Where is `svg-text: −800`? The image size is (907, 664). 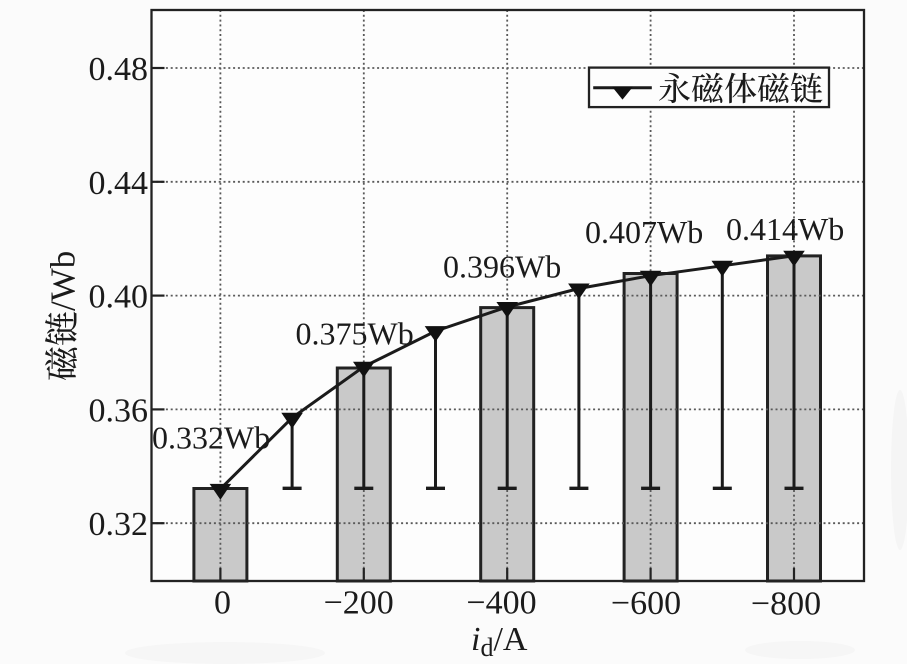
svg-text: −800 is located at coordinates (786, 604).